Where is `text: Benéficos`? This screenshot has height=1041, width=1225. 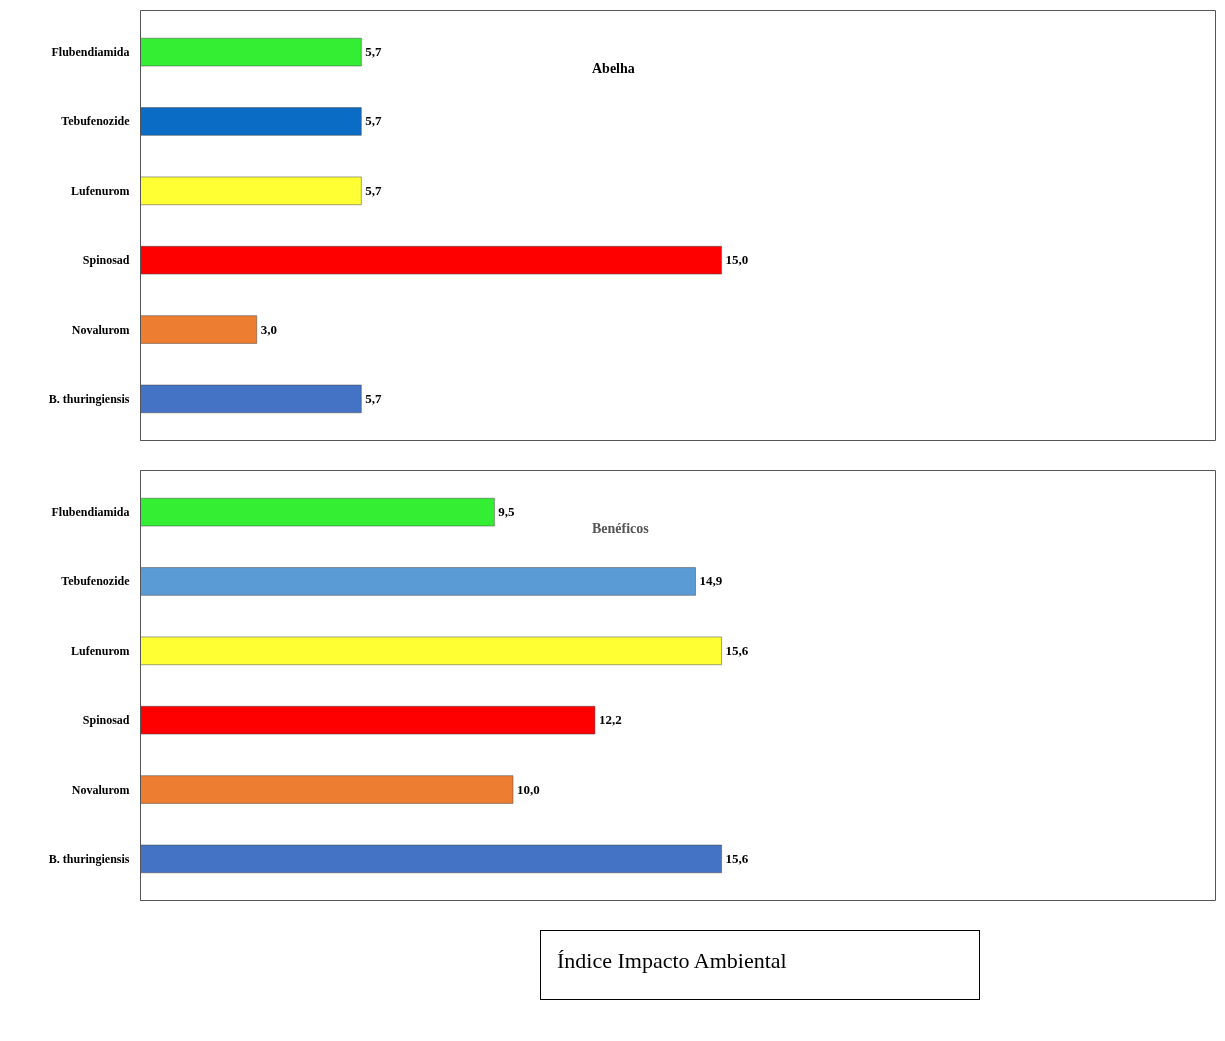 text: Benéficos is located at coordinates (621, 529).